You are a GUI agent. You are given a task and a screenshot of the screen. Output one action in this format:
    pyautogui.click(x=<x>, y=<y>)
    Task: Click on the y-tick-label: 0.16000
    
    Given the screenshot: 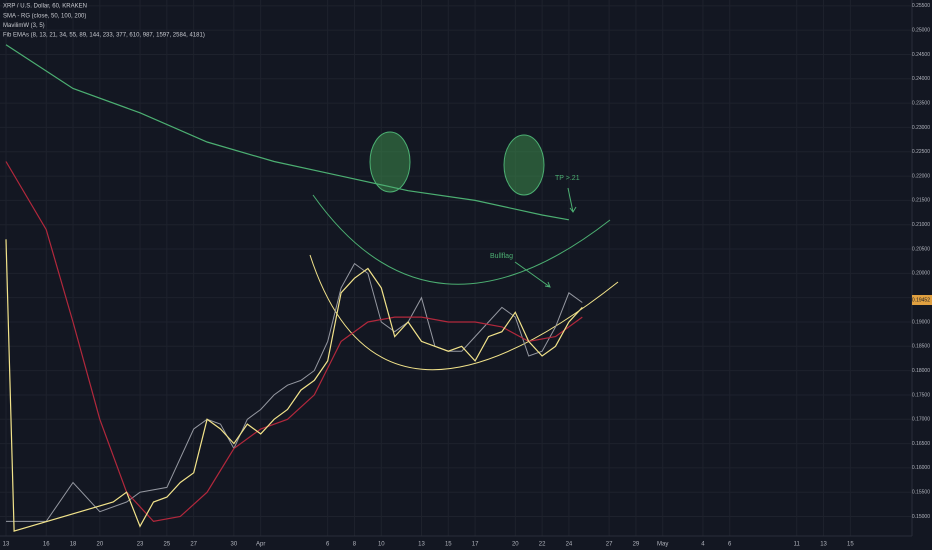 What is the action you would take?
    pyautogui.click(x=921, y=468)
    